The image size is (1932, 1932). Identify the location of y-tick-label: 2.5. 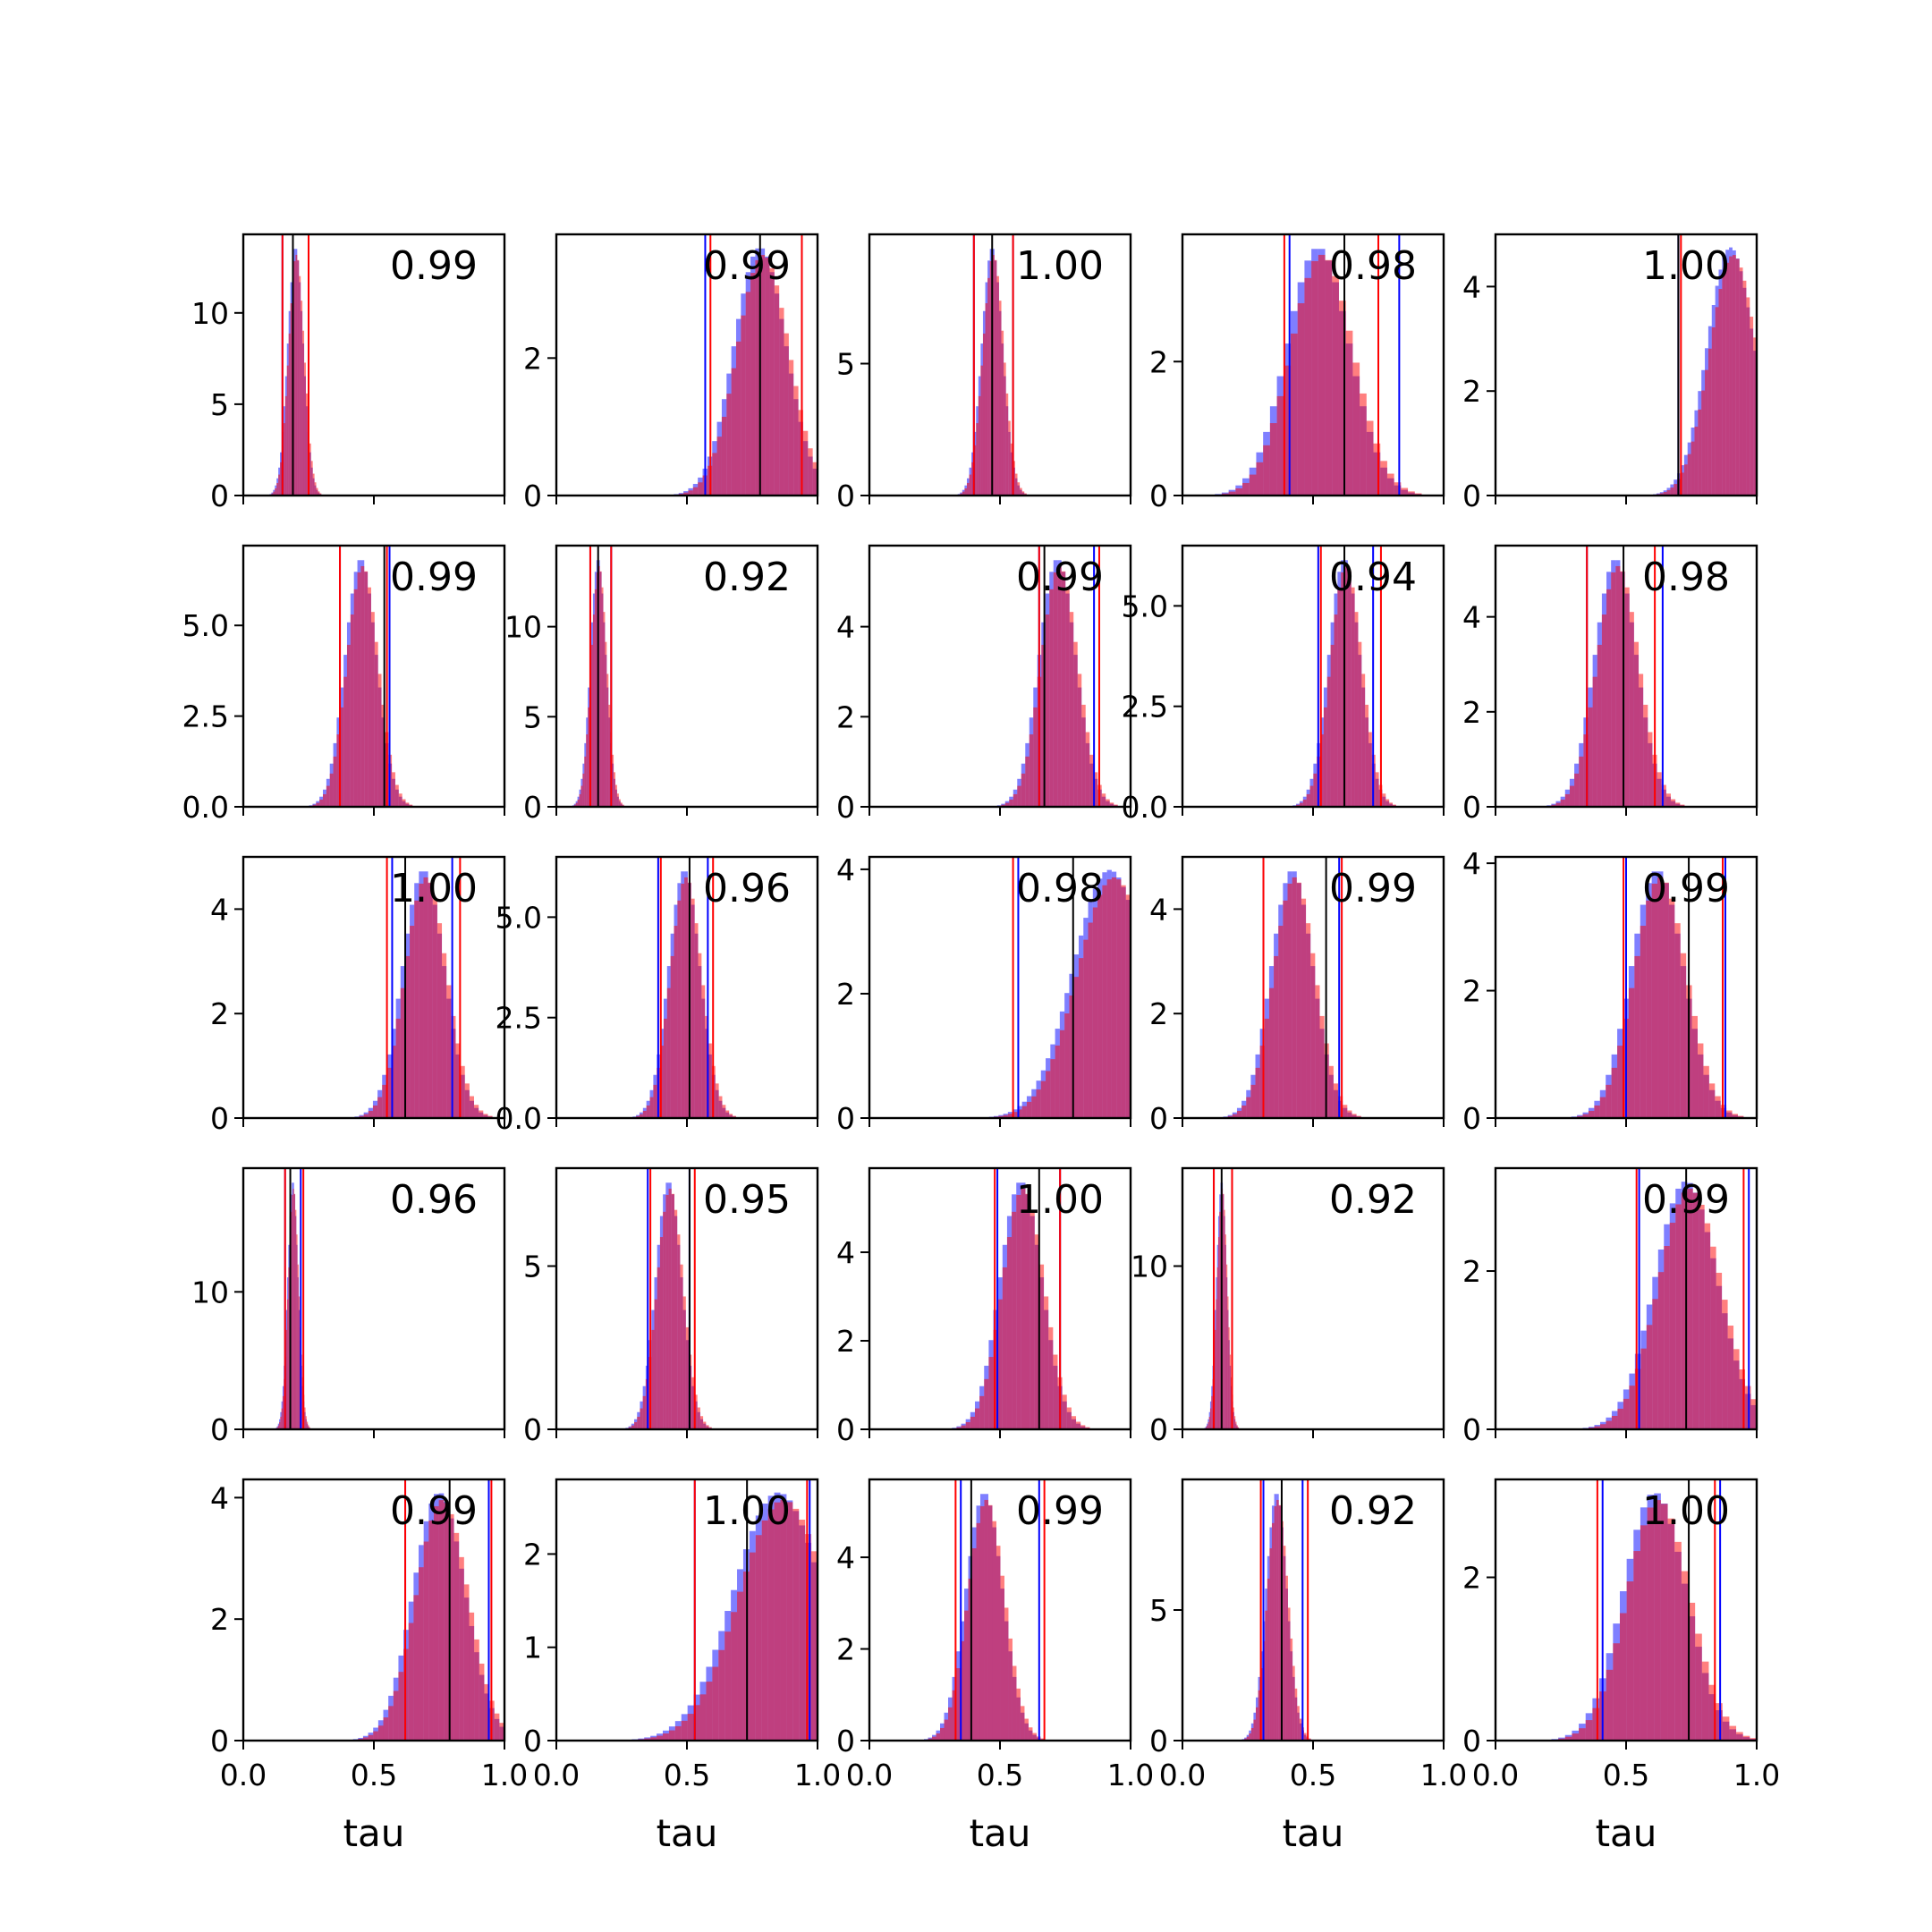
(205, 716).